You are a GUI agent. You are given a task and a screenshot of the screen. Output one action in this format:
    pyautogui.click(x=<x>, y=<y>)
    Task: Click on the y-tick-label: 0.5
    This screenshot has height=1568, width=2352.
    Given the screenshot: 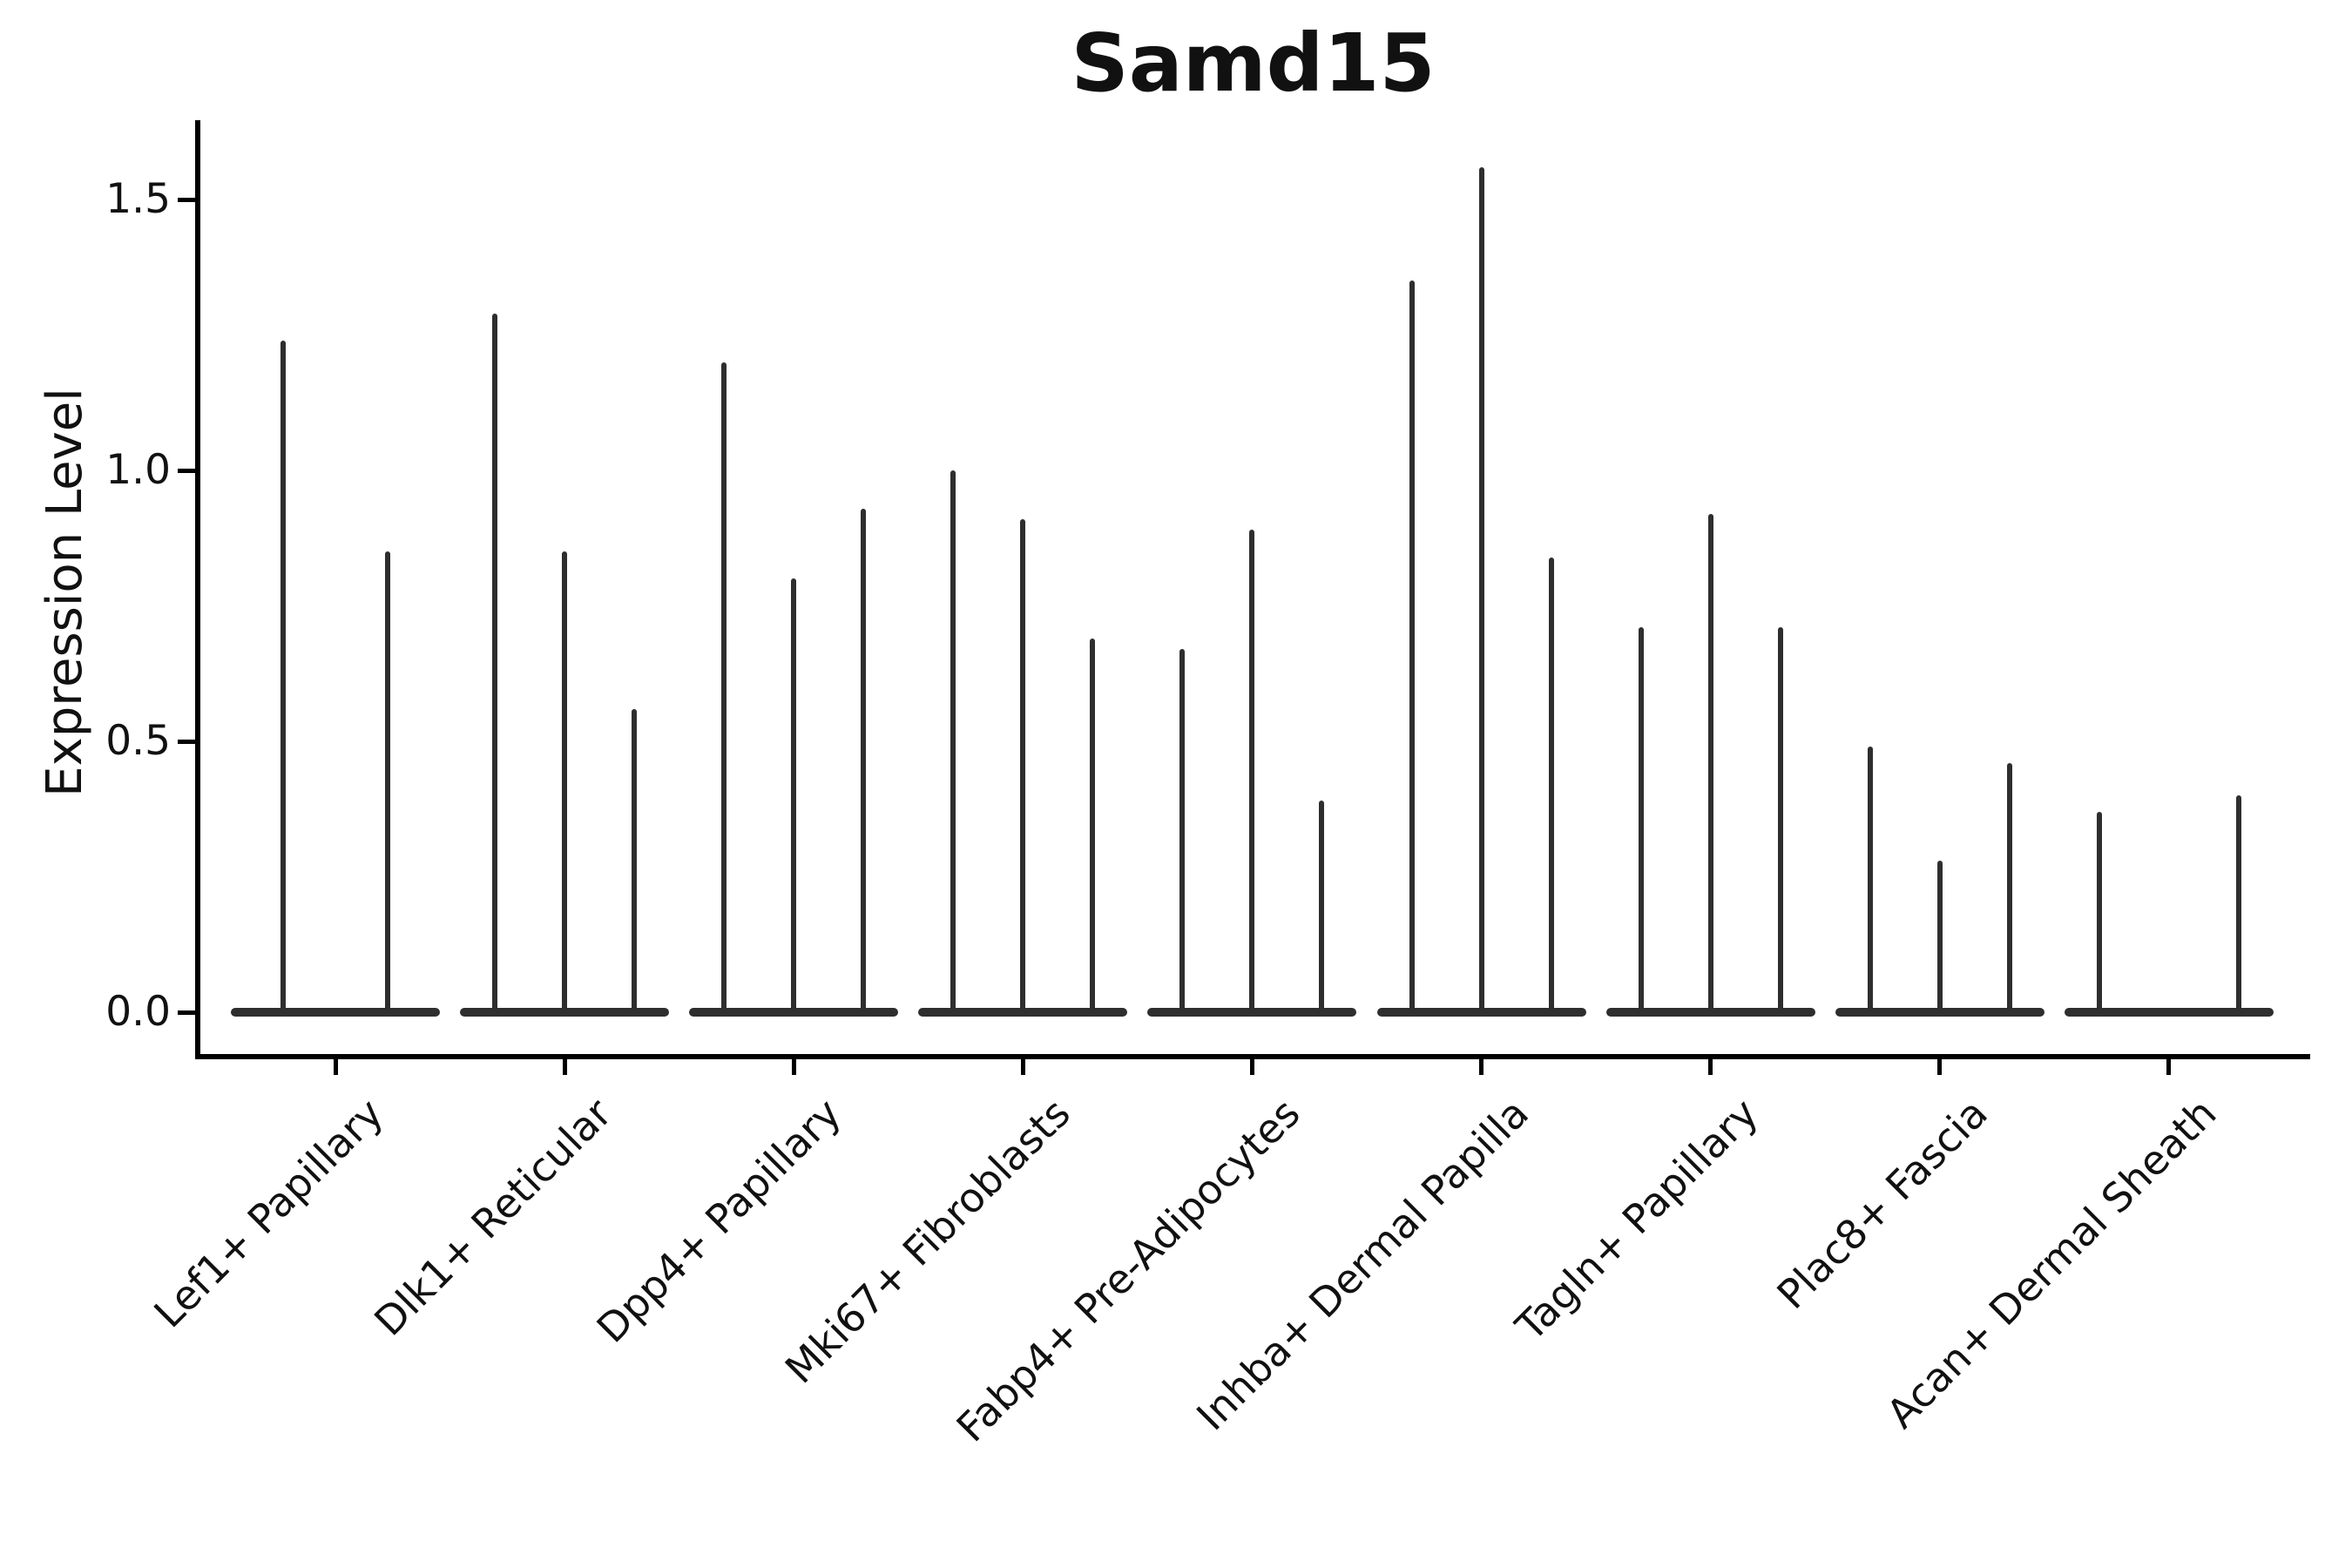 What is the action you would take?
    pyautogui.click(x=138, y=741)
    